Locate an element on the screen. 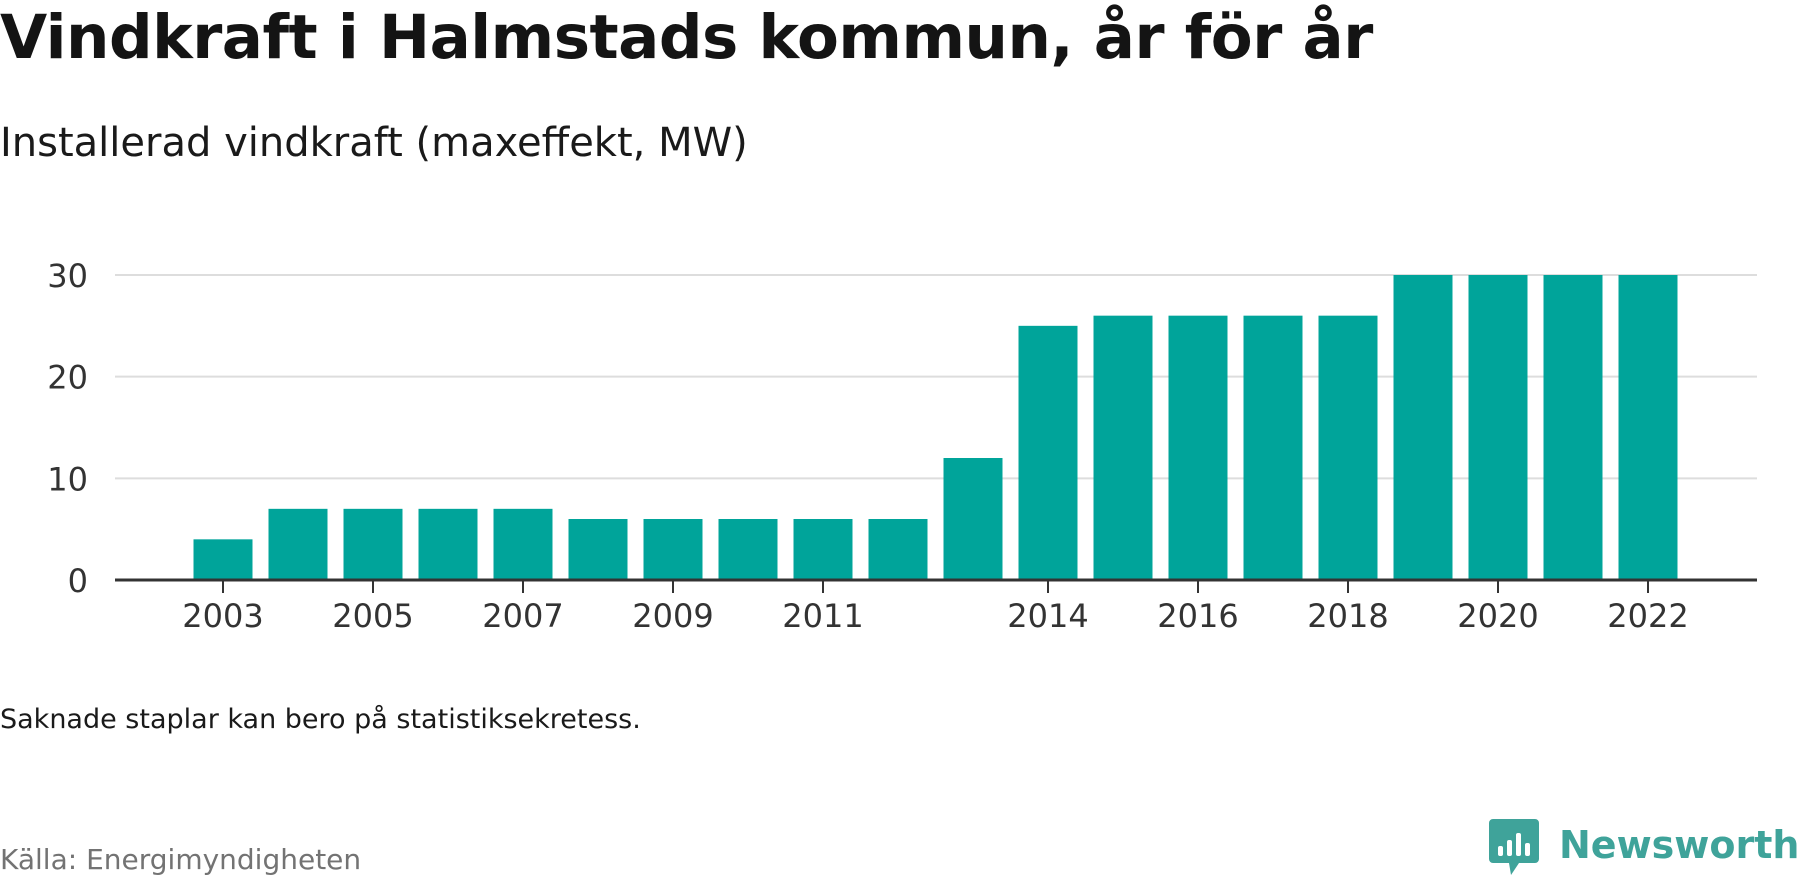  bar-2010 is located at coordinates (748, 549).